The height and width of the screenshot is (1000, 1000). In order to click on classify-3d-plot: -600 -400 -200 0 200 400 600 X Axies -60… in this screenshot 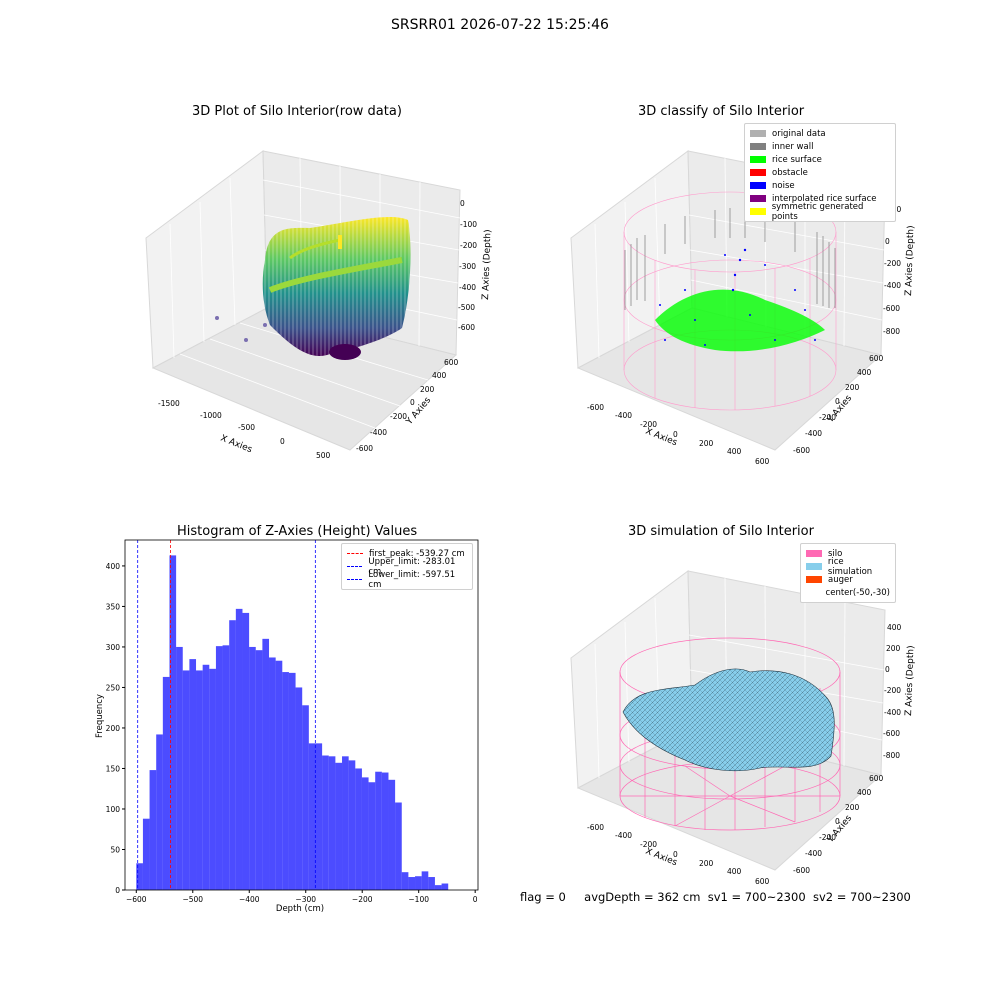, I will do `click(743, 308)`.